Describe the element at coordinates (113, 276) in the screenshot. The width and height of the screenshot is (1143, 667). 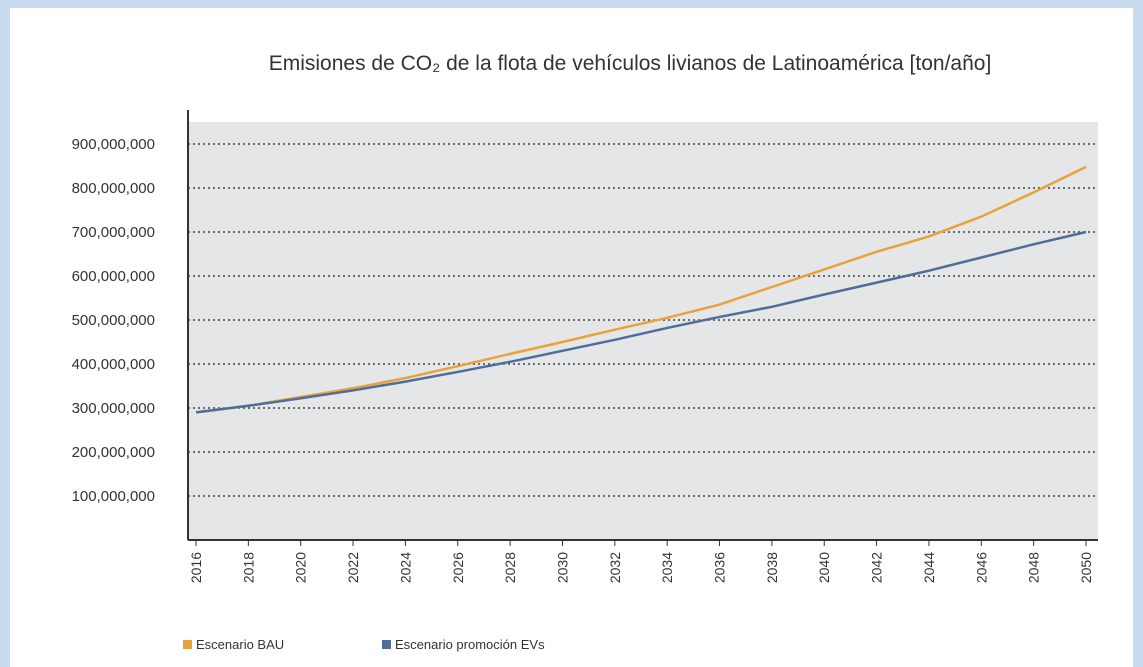
I see `y-tick-label: 600,000,000` at that location.